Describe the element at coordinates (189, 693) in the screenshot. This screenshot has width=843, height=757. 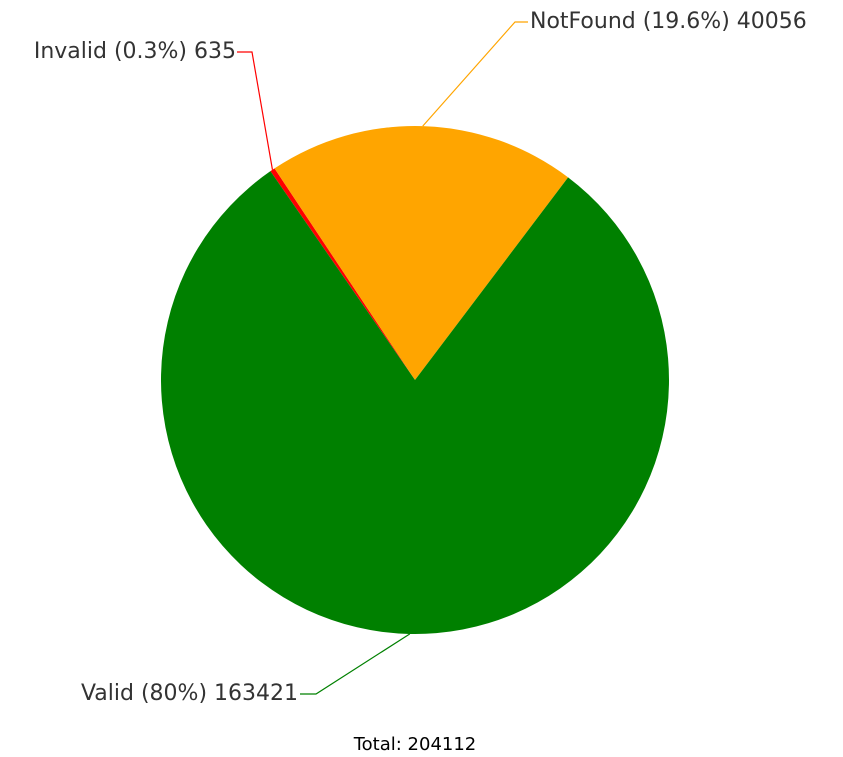
I see `slice-label: Valid (80%) 163421` at that location.